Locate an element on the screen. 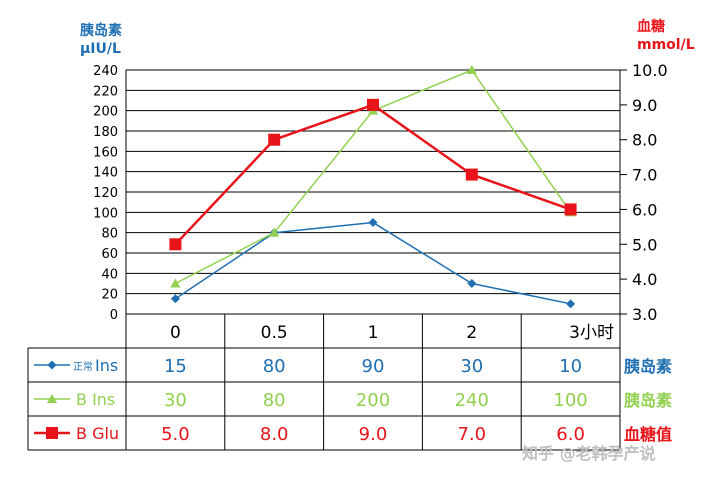 The width and height of the screenshot is (720, 479). data-label: 7.0 is located at coordinates (471, 434).